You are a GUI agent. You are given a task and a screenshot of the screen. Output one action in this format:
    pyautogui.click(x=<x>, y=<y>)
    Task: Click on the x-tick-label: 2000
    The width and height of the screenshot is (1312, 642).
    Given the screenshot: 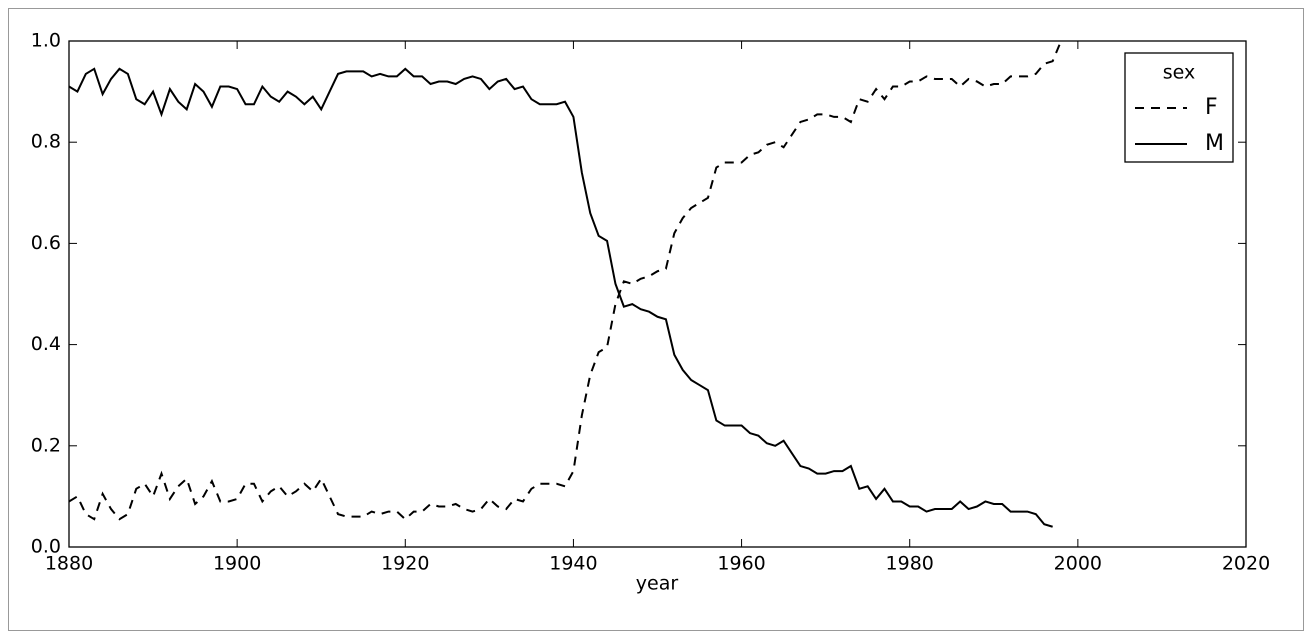 What is the action you would take?
    pyautogui.click(x=1078, y=564)
    